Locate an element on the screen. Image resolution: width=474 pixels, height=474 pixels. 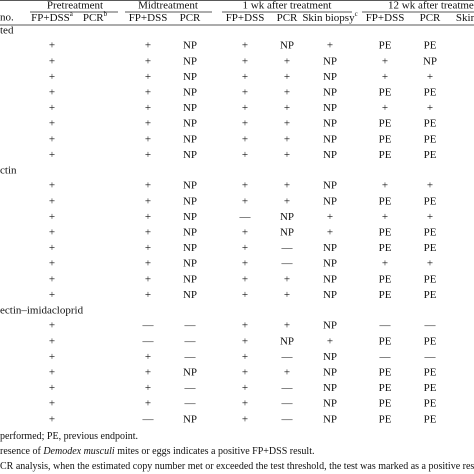
section-label: ectin–imidacloprid is located at coordinates (42, 311).